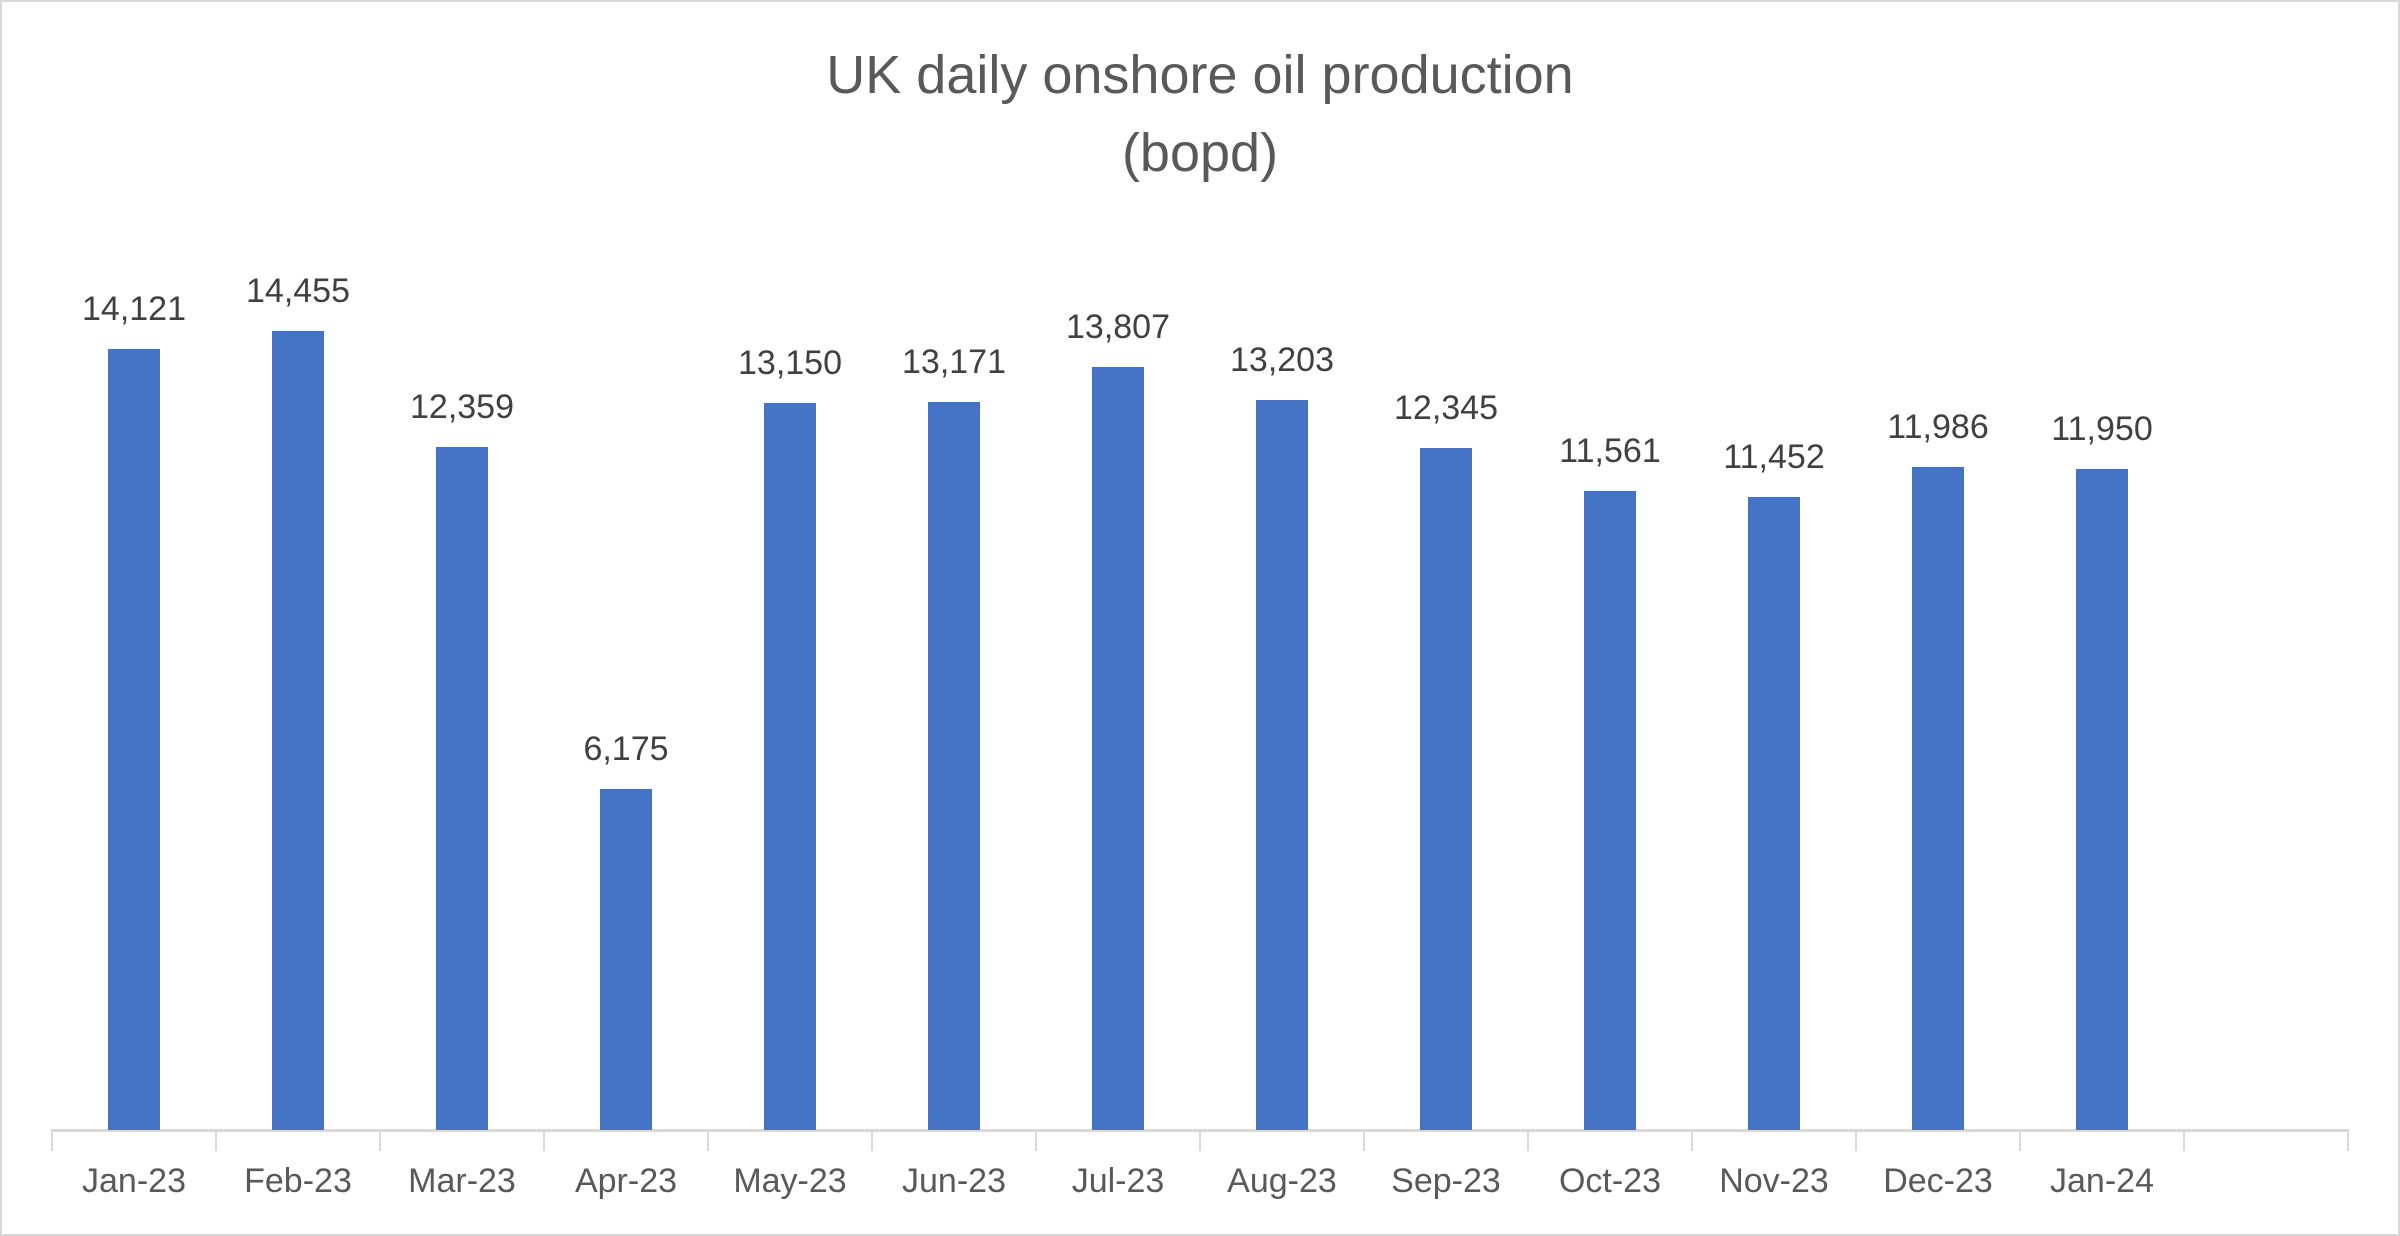 The width and height of the screenshot is (2400, 1236). What do you see at coordinates (134, 309) in the screenshot?
I see `data-label: 14,121` at bounding box center [134, 309].